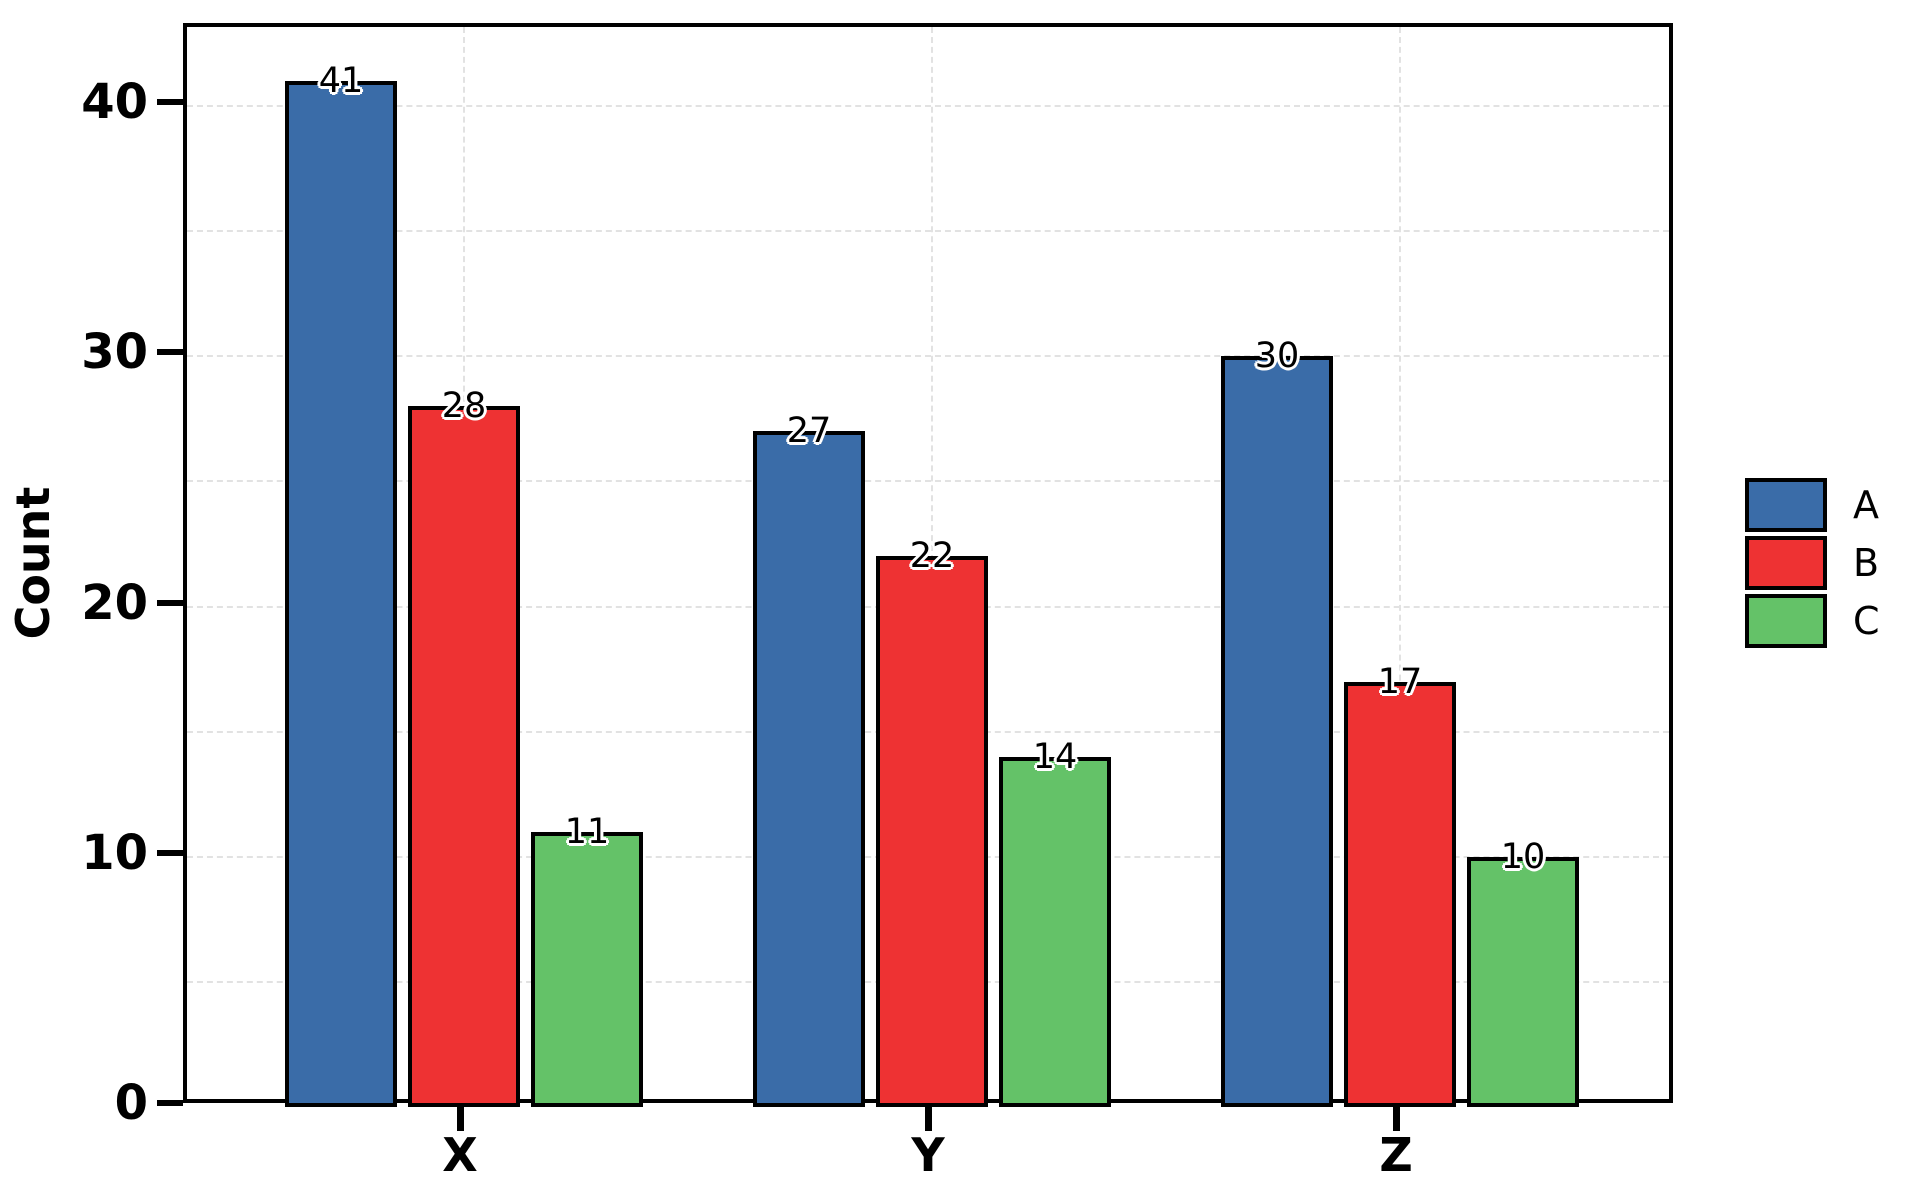  What do you see at coordinates (1400, 563) in the screenshot?
I see `gridline-vertical` at bounding box center [1400, 563].